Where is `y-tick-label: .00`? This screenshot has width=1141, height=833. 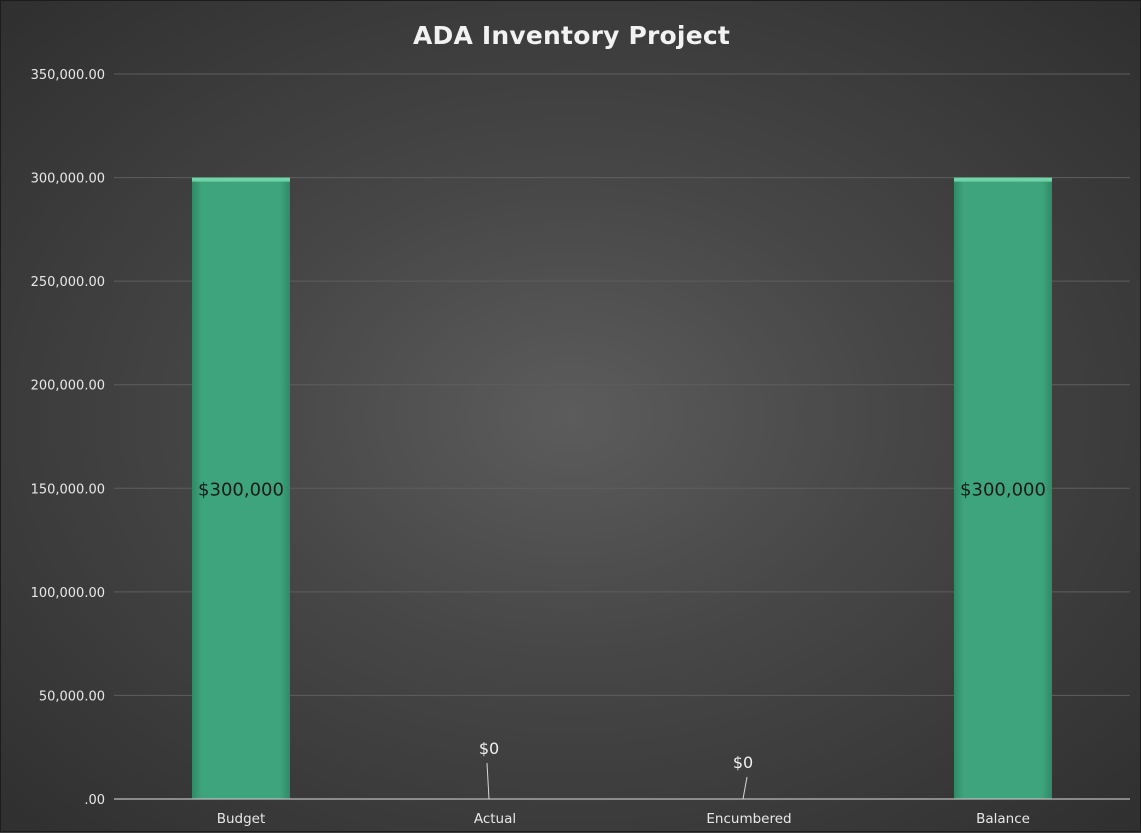 y-tick-label: .00 is located at coordinates (94, 800).